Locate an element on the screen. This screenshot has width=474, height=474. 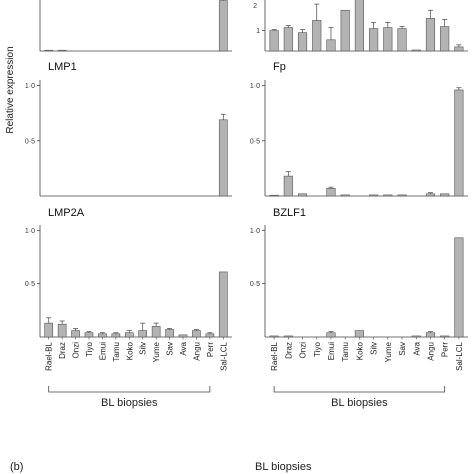
y-tick-label: 1 is located at coordinates (258, 31).